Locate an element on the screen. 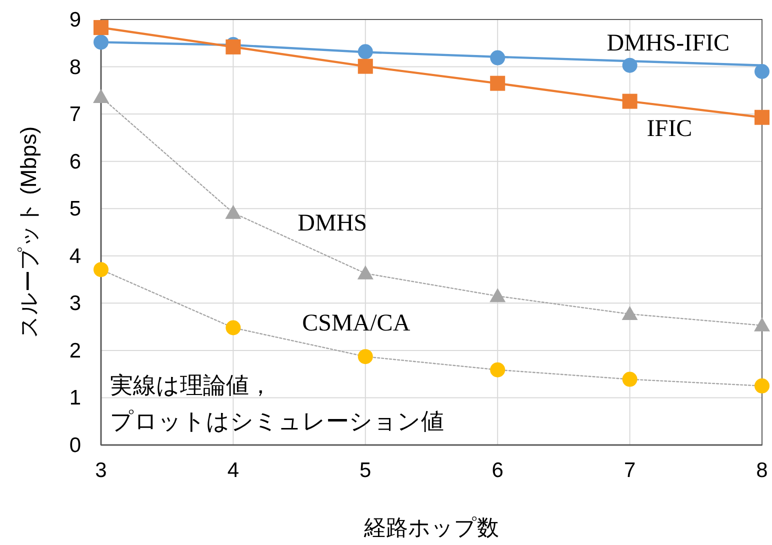 The width and height of the screenshot is (772, 545). annotation: 実線は理論値， is located at coordinates (191, 385).